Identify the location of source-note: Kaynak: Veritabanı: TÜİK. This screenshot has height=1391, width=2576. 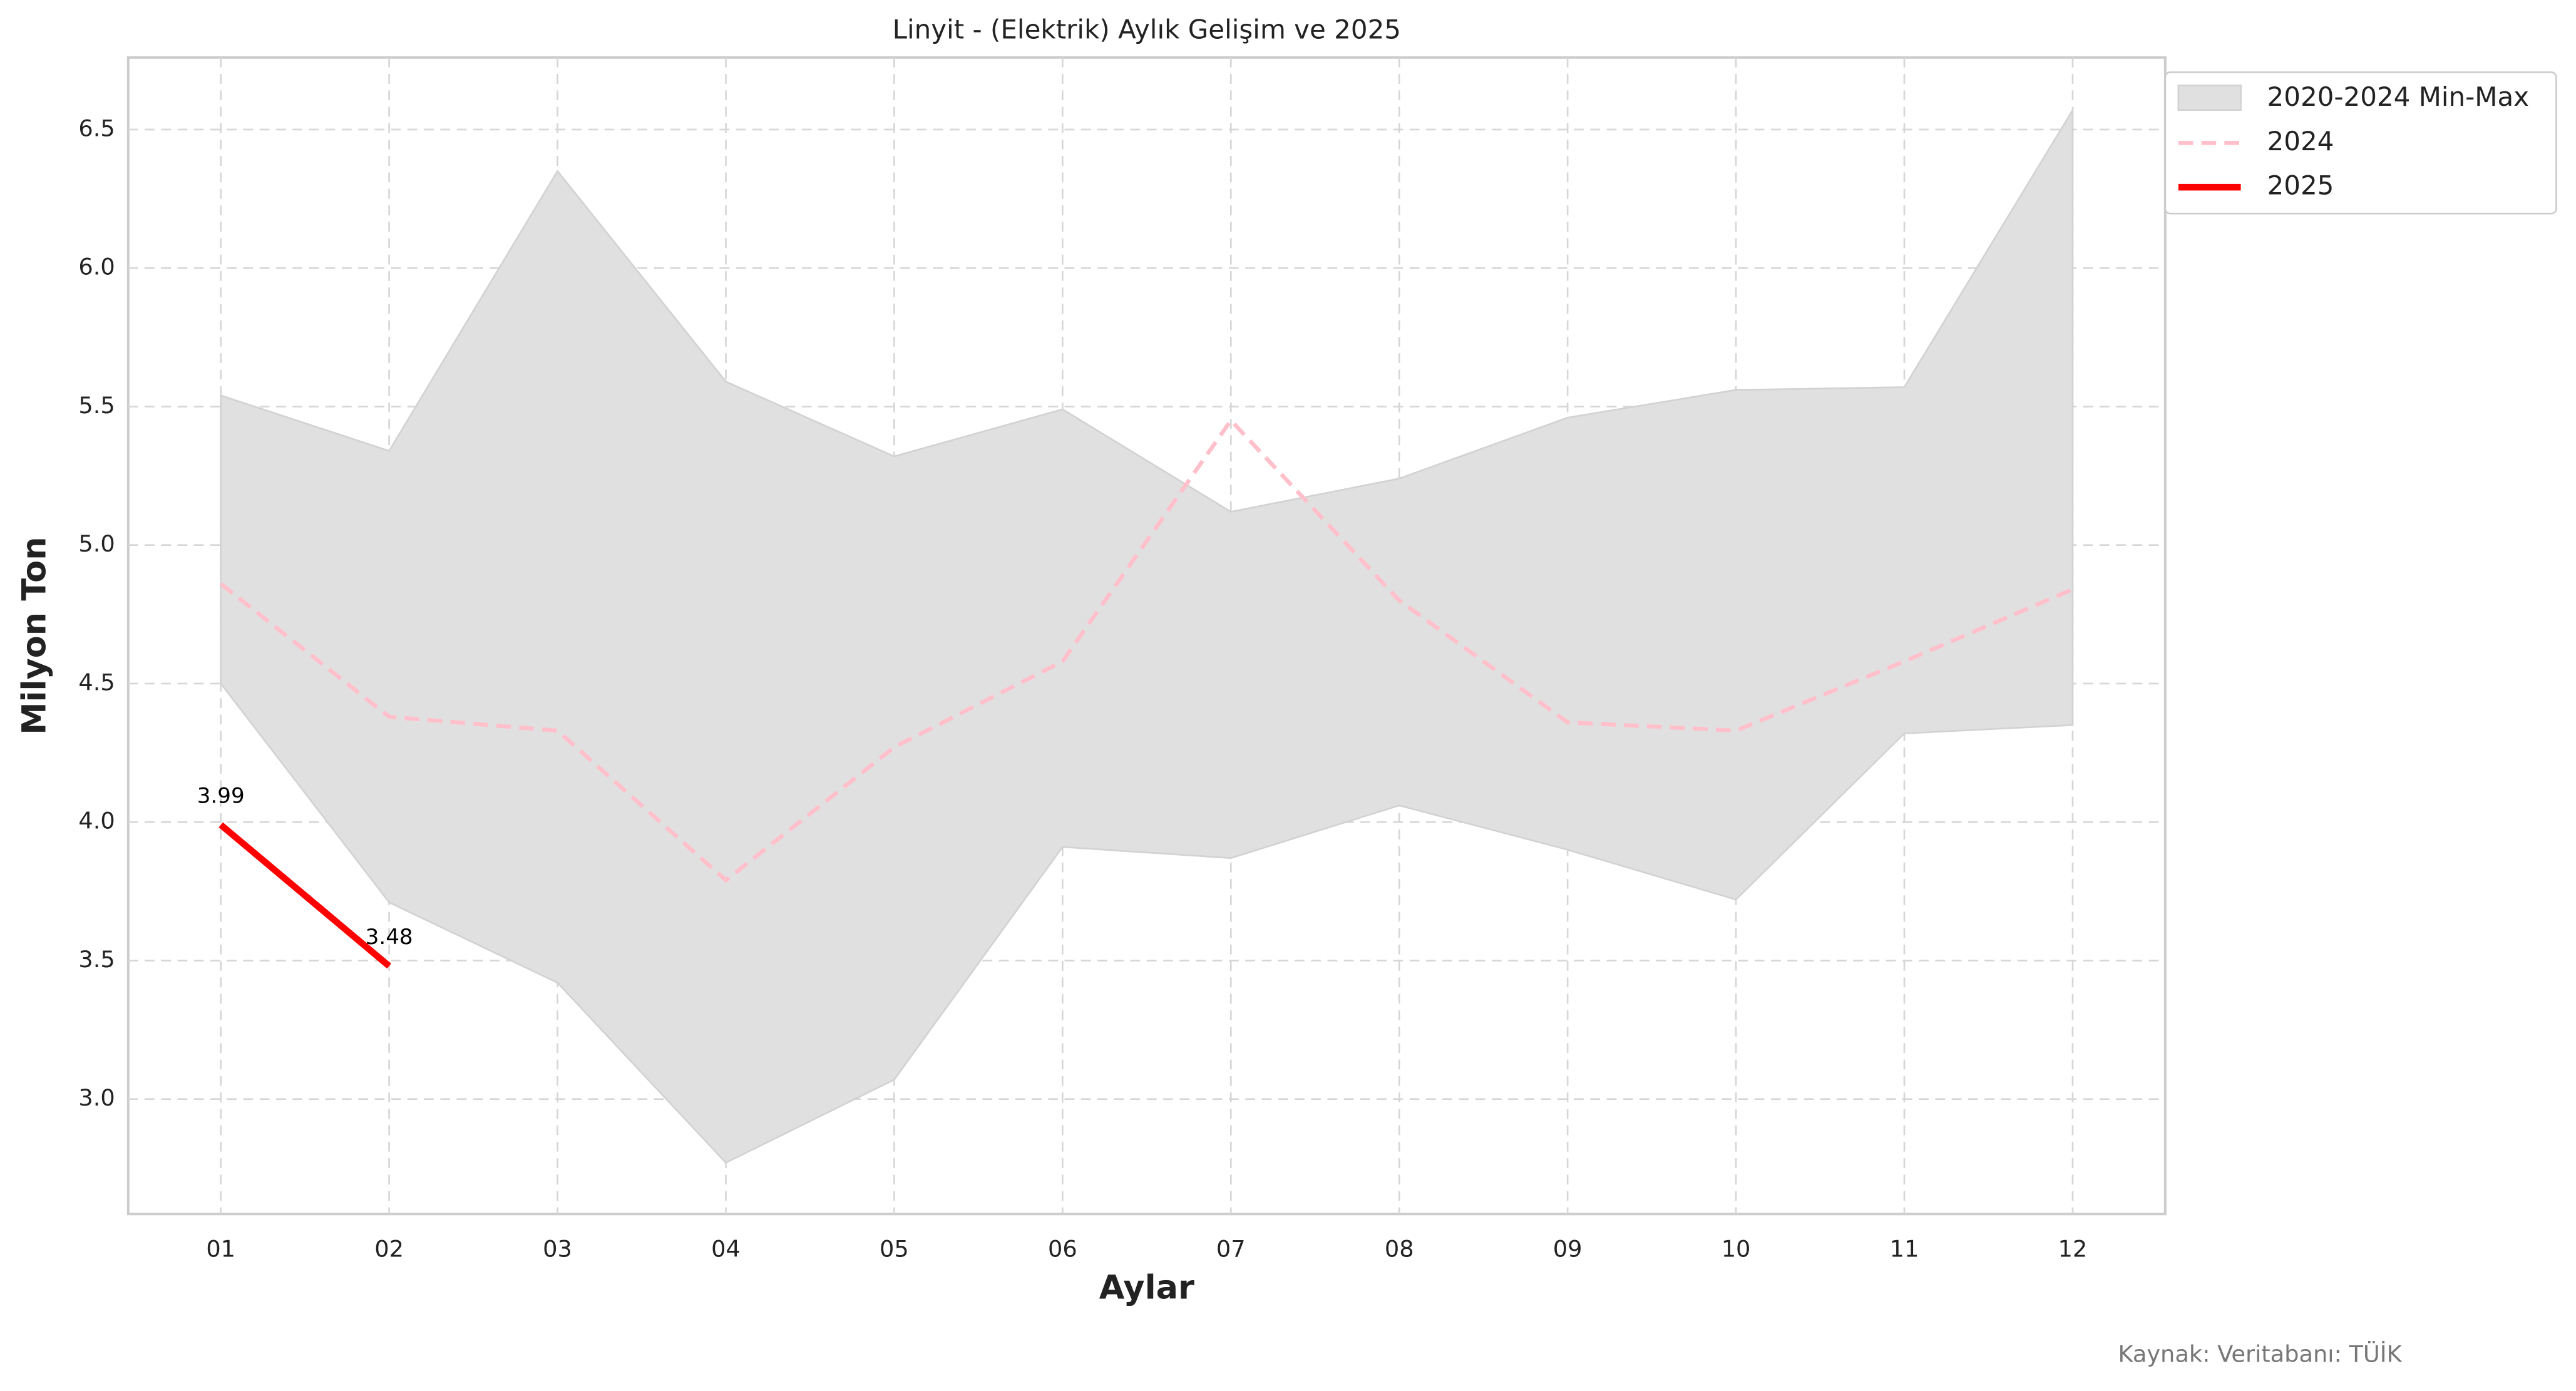
(2260, 1353).